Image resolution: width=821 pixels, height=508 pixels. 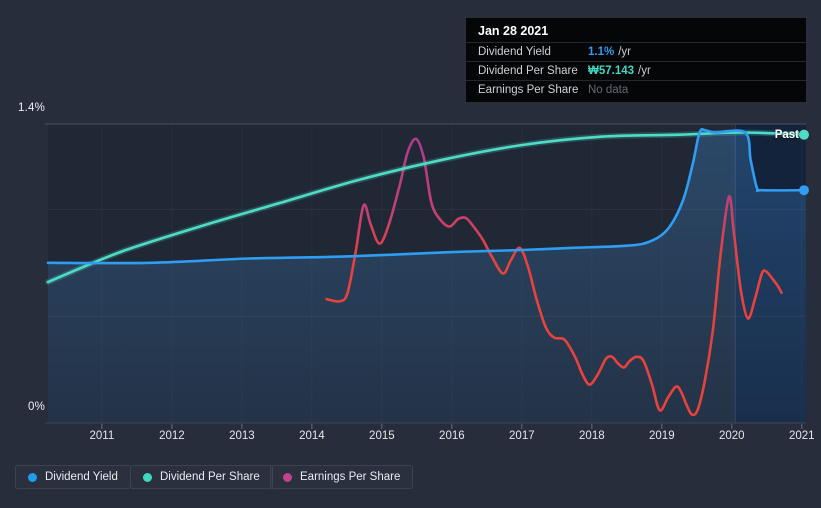 What do you see at coordinates (528, 90) in the screenshot?
I see `tooltip-label: Earnings Per Share` at bounding box center [528, 90].